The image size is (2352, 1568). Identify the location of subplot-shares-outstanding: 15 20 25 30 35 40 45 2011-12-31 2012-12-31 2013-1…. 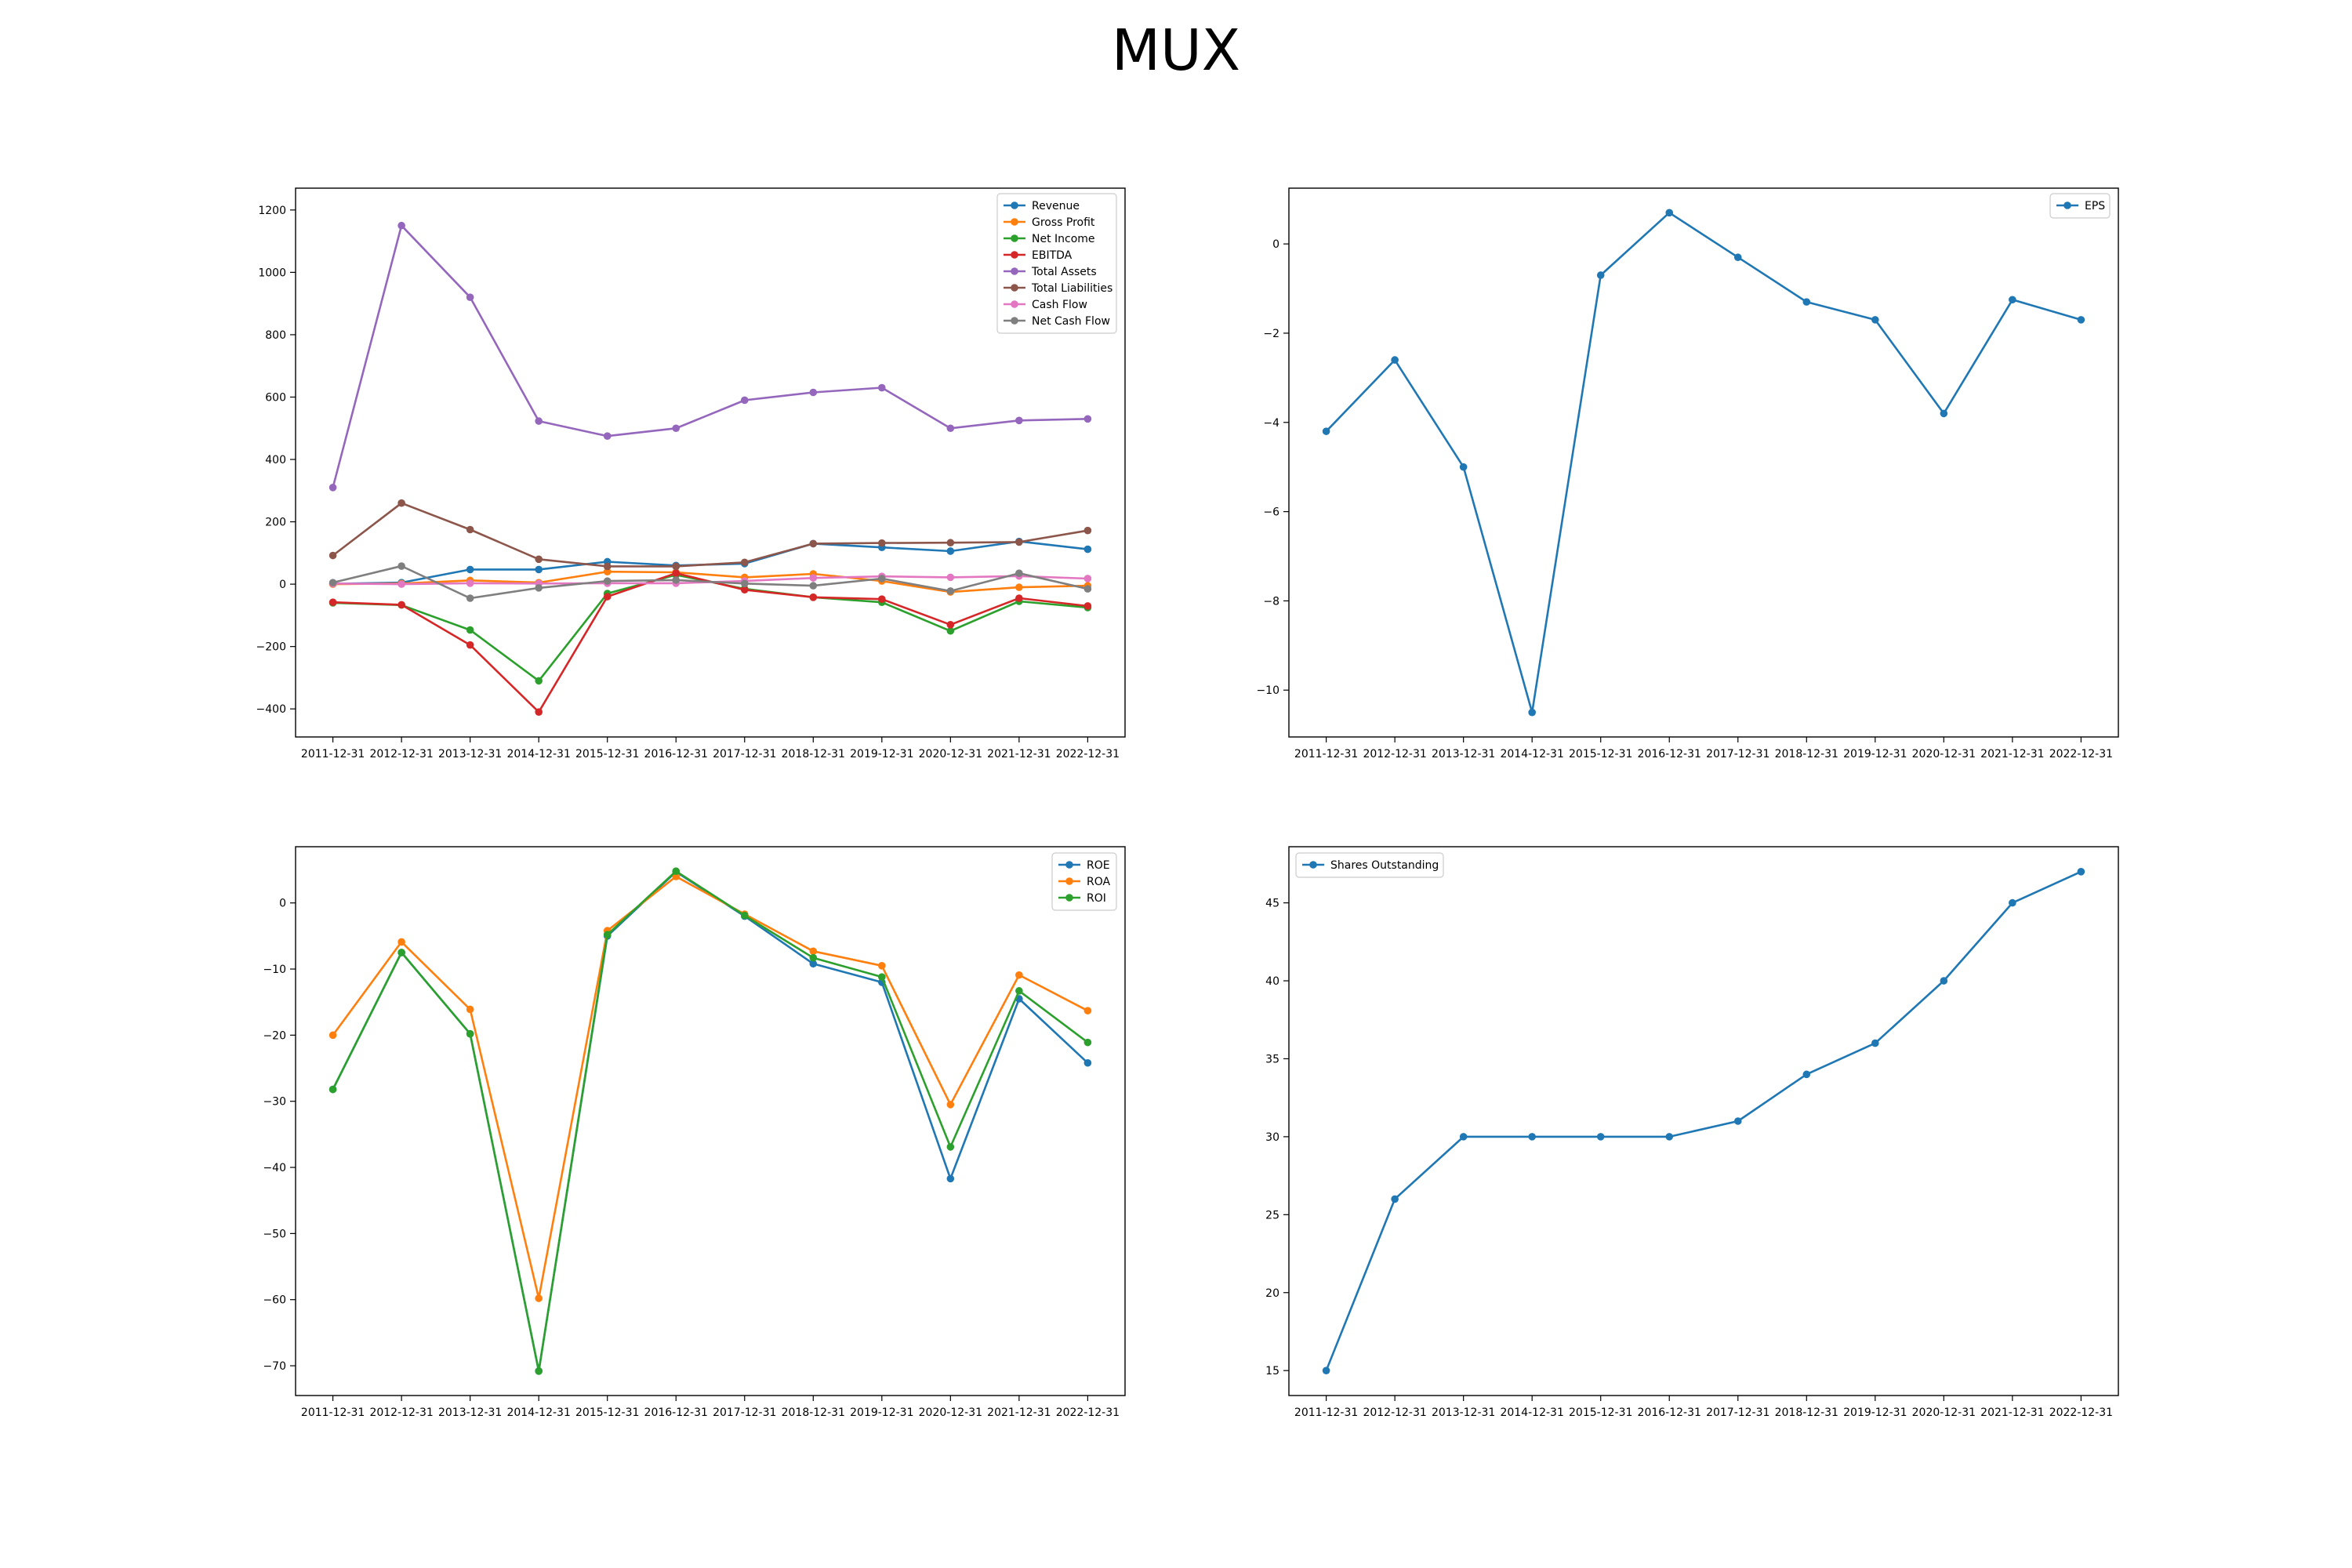
(1692, 1132).